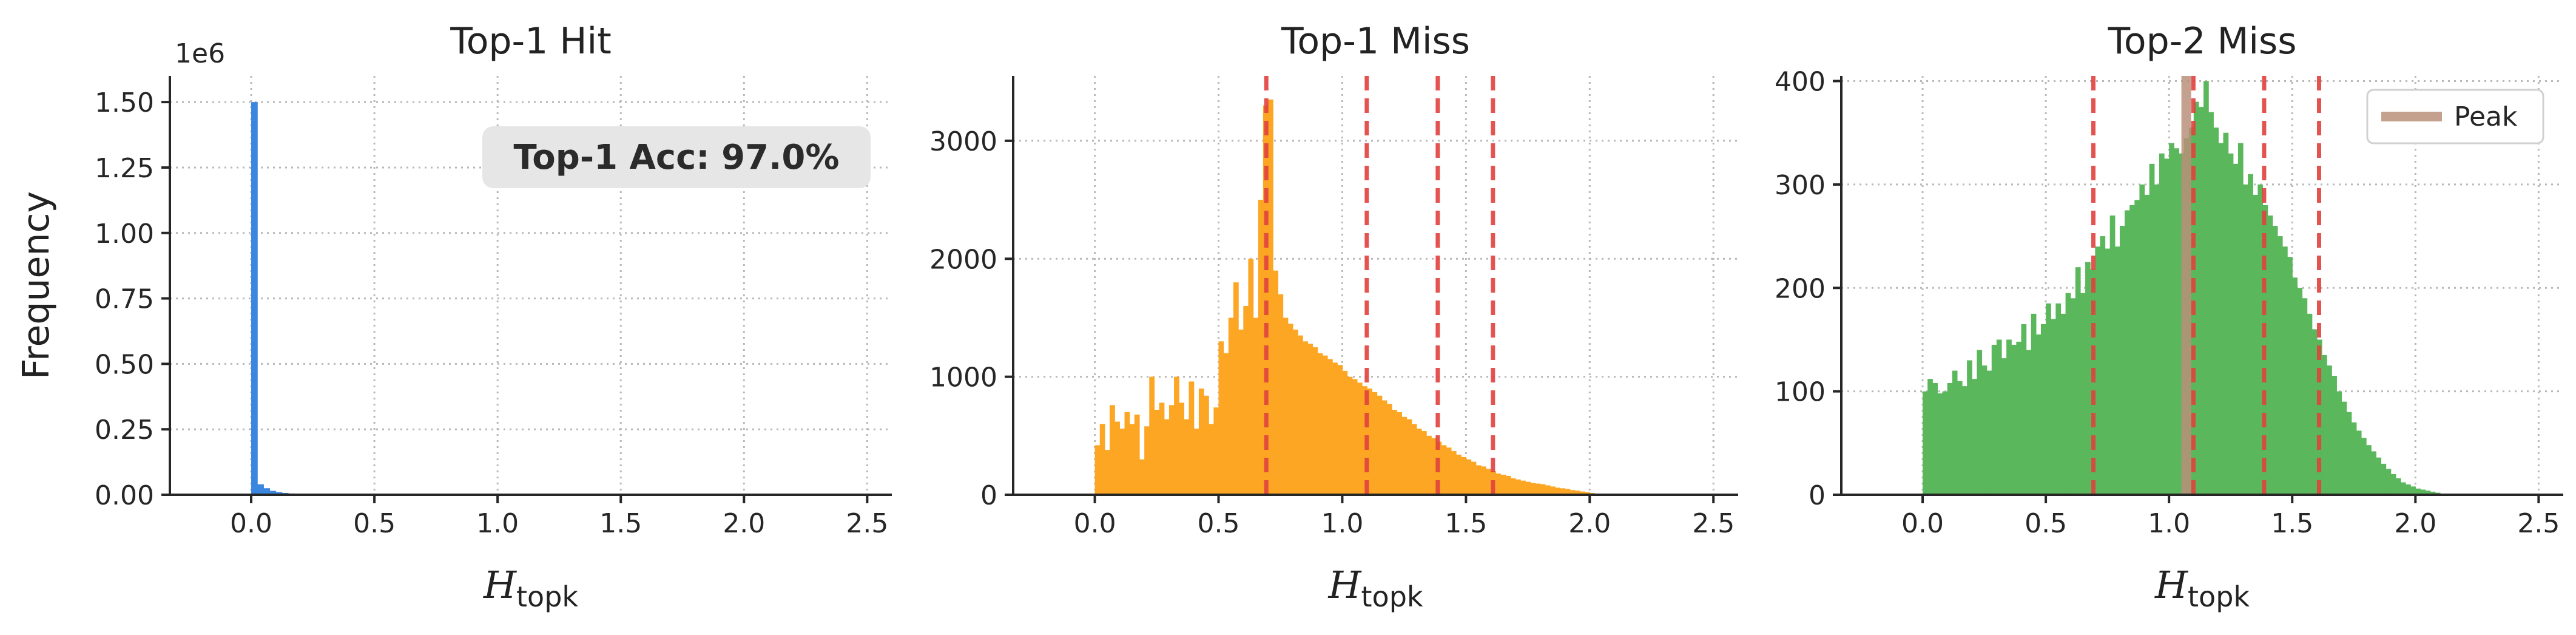 This screenshot has height=635, width=2576. I want to click on y-axis-offset-text: 1e6, so click(200, 54).